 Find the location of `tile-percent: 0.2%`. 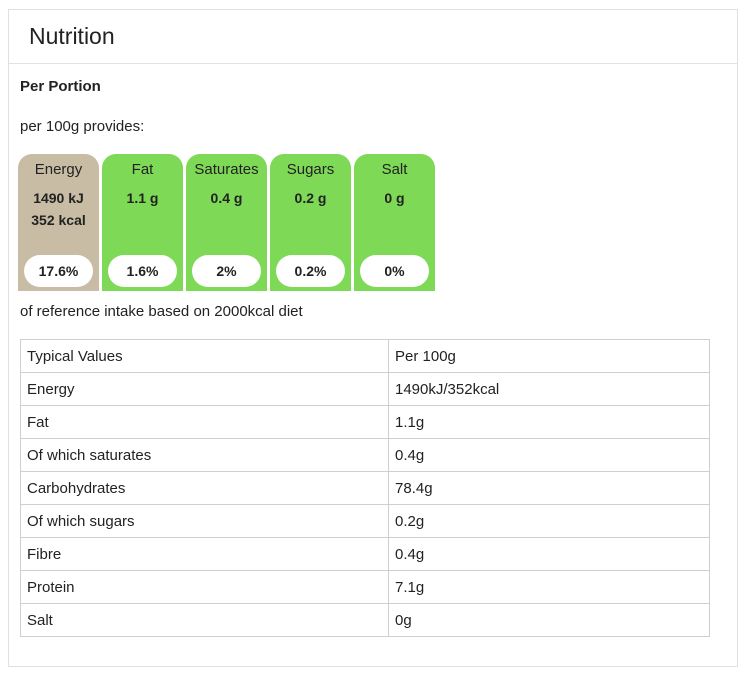

tile-percent: 0.2% is located at coordinates (310, 271).